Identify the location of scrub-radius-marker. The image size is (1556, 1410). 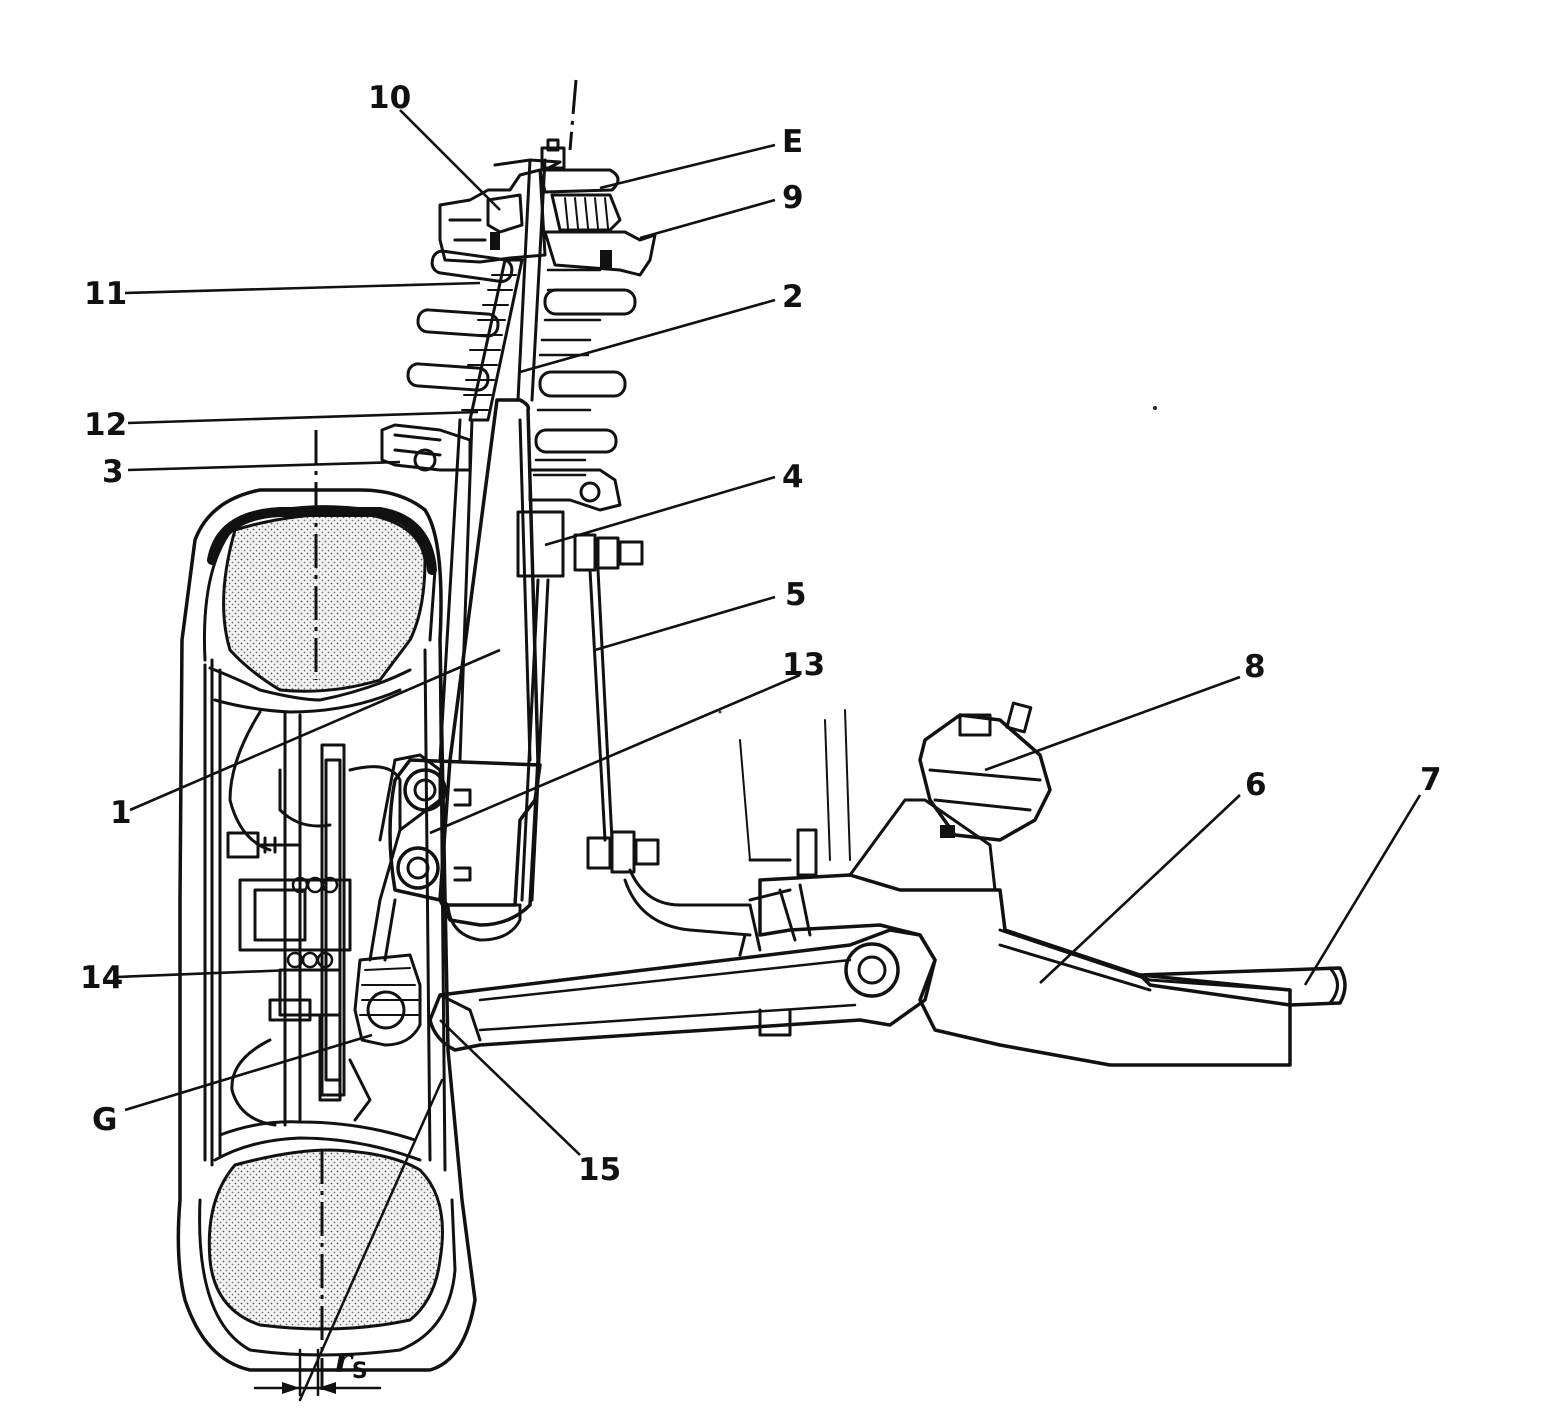
(317, 1372).